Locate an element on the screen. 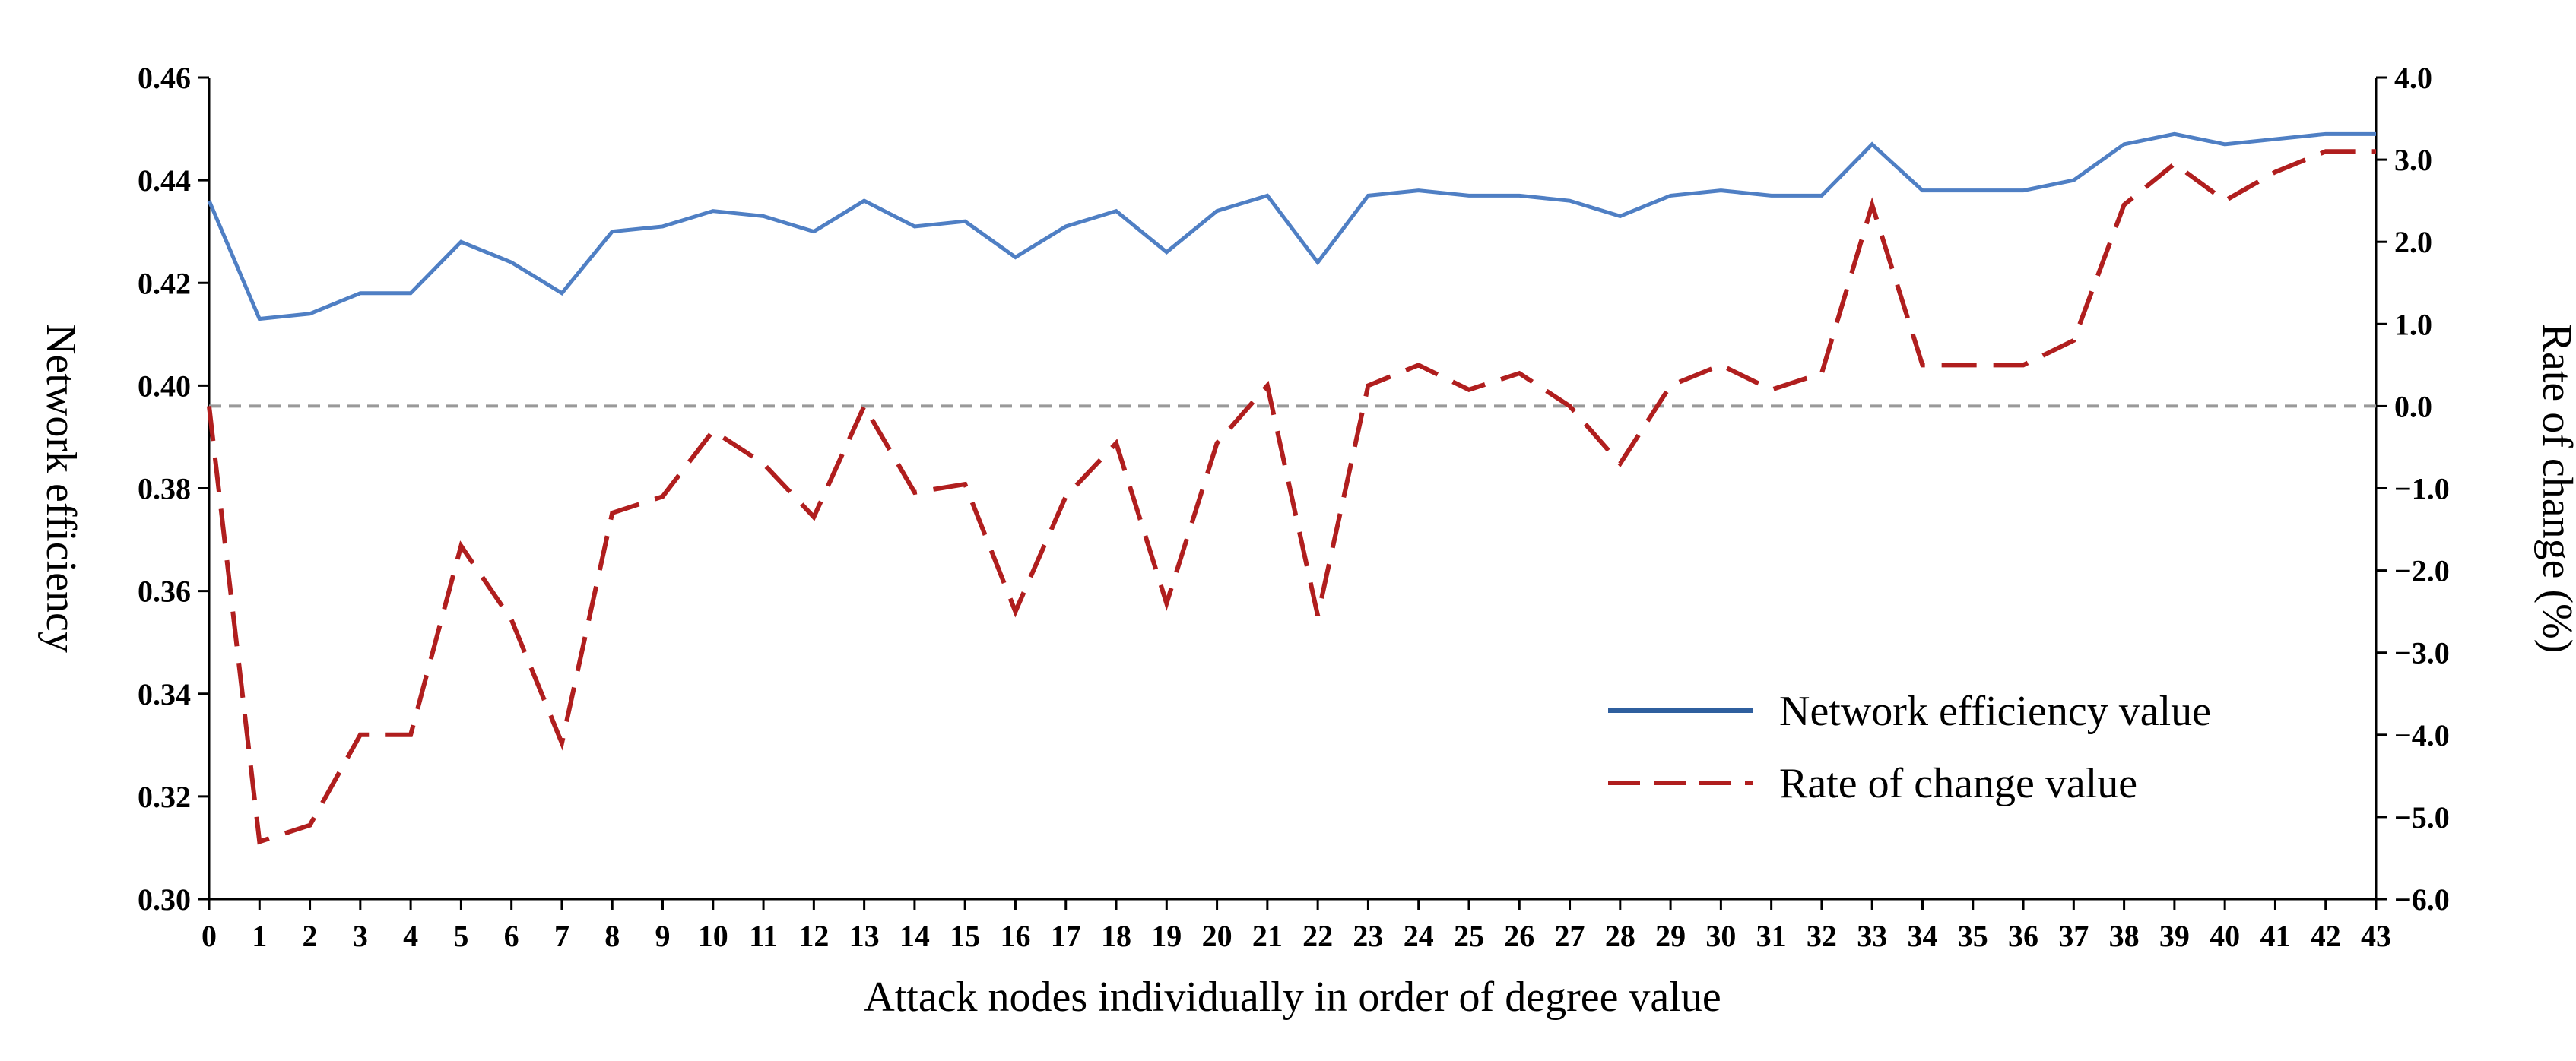 The image size is (2576, 1061). x-tick-label: 42 is located at coordinates (2326, 936).